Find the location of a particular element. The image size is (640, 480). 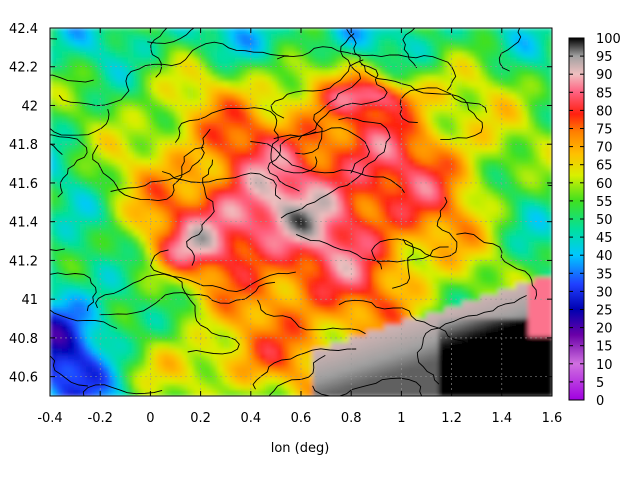

colorbar-tick-label: 90 is located at coordinates (604, 75).